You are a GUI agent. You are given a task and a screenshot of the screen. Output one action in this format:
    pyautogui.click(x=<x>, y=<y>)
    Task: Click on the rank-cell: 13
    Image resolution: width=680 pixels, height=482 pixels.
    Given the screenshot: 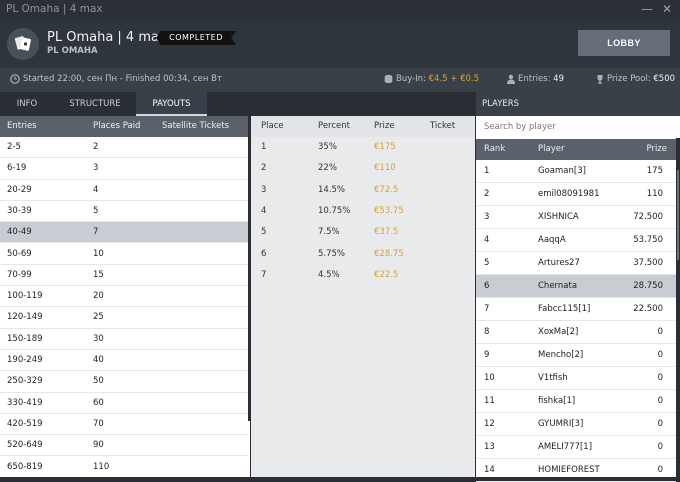 What is the action you would take?
    pyautogui.click(x=489, y=447)
    